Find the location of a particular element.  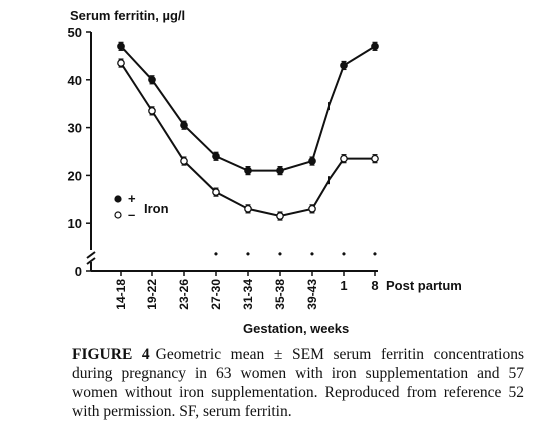

series-line-iron_plus is located at coordinates (248, 108).